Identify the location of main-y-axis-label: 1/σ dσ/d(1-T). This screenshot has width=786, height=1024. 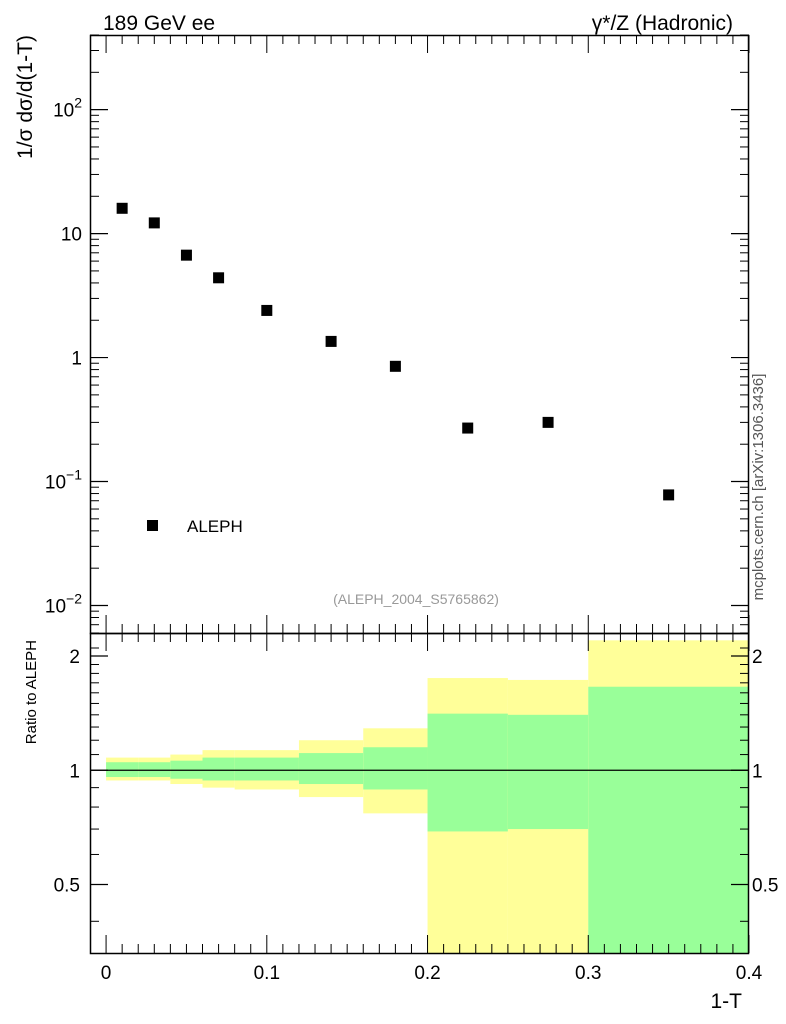
(25, 97).